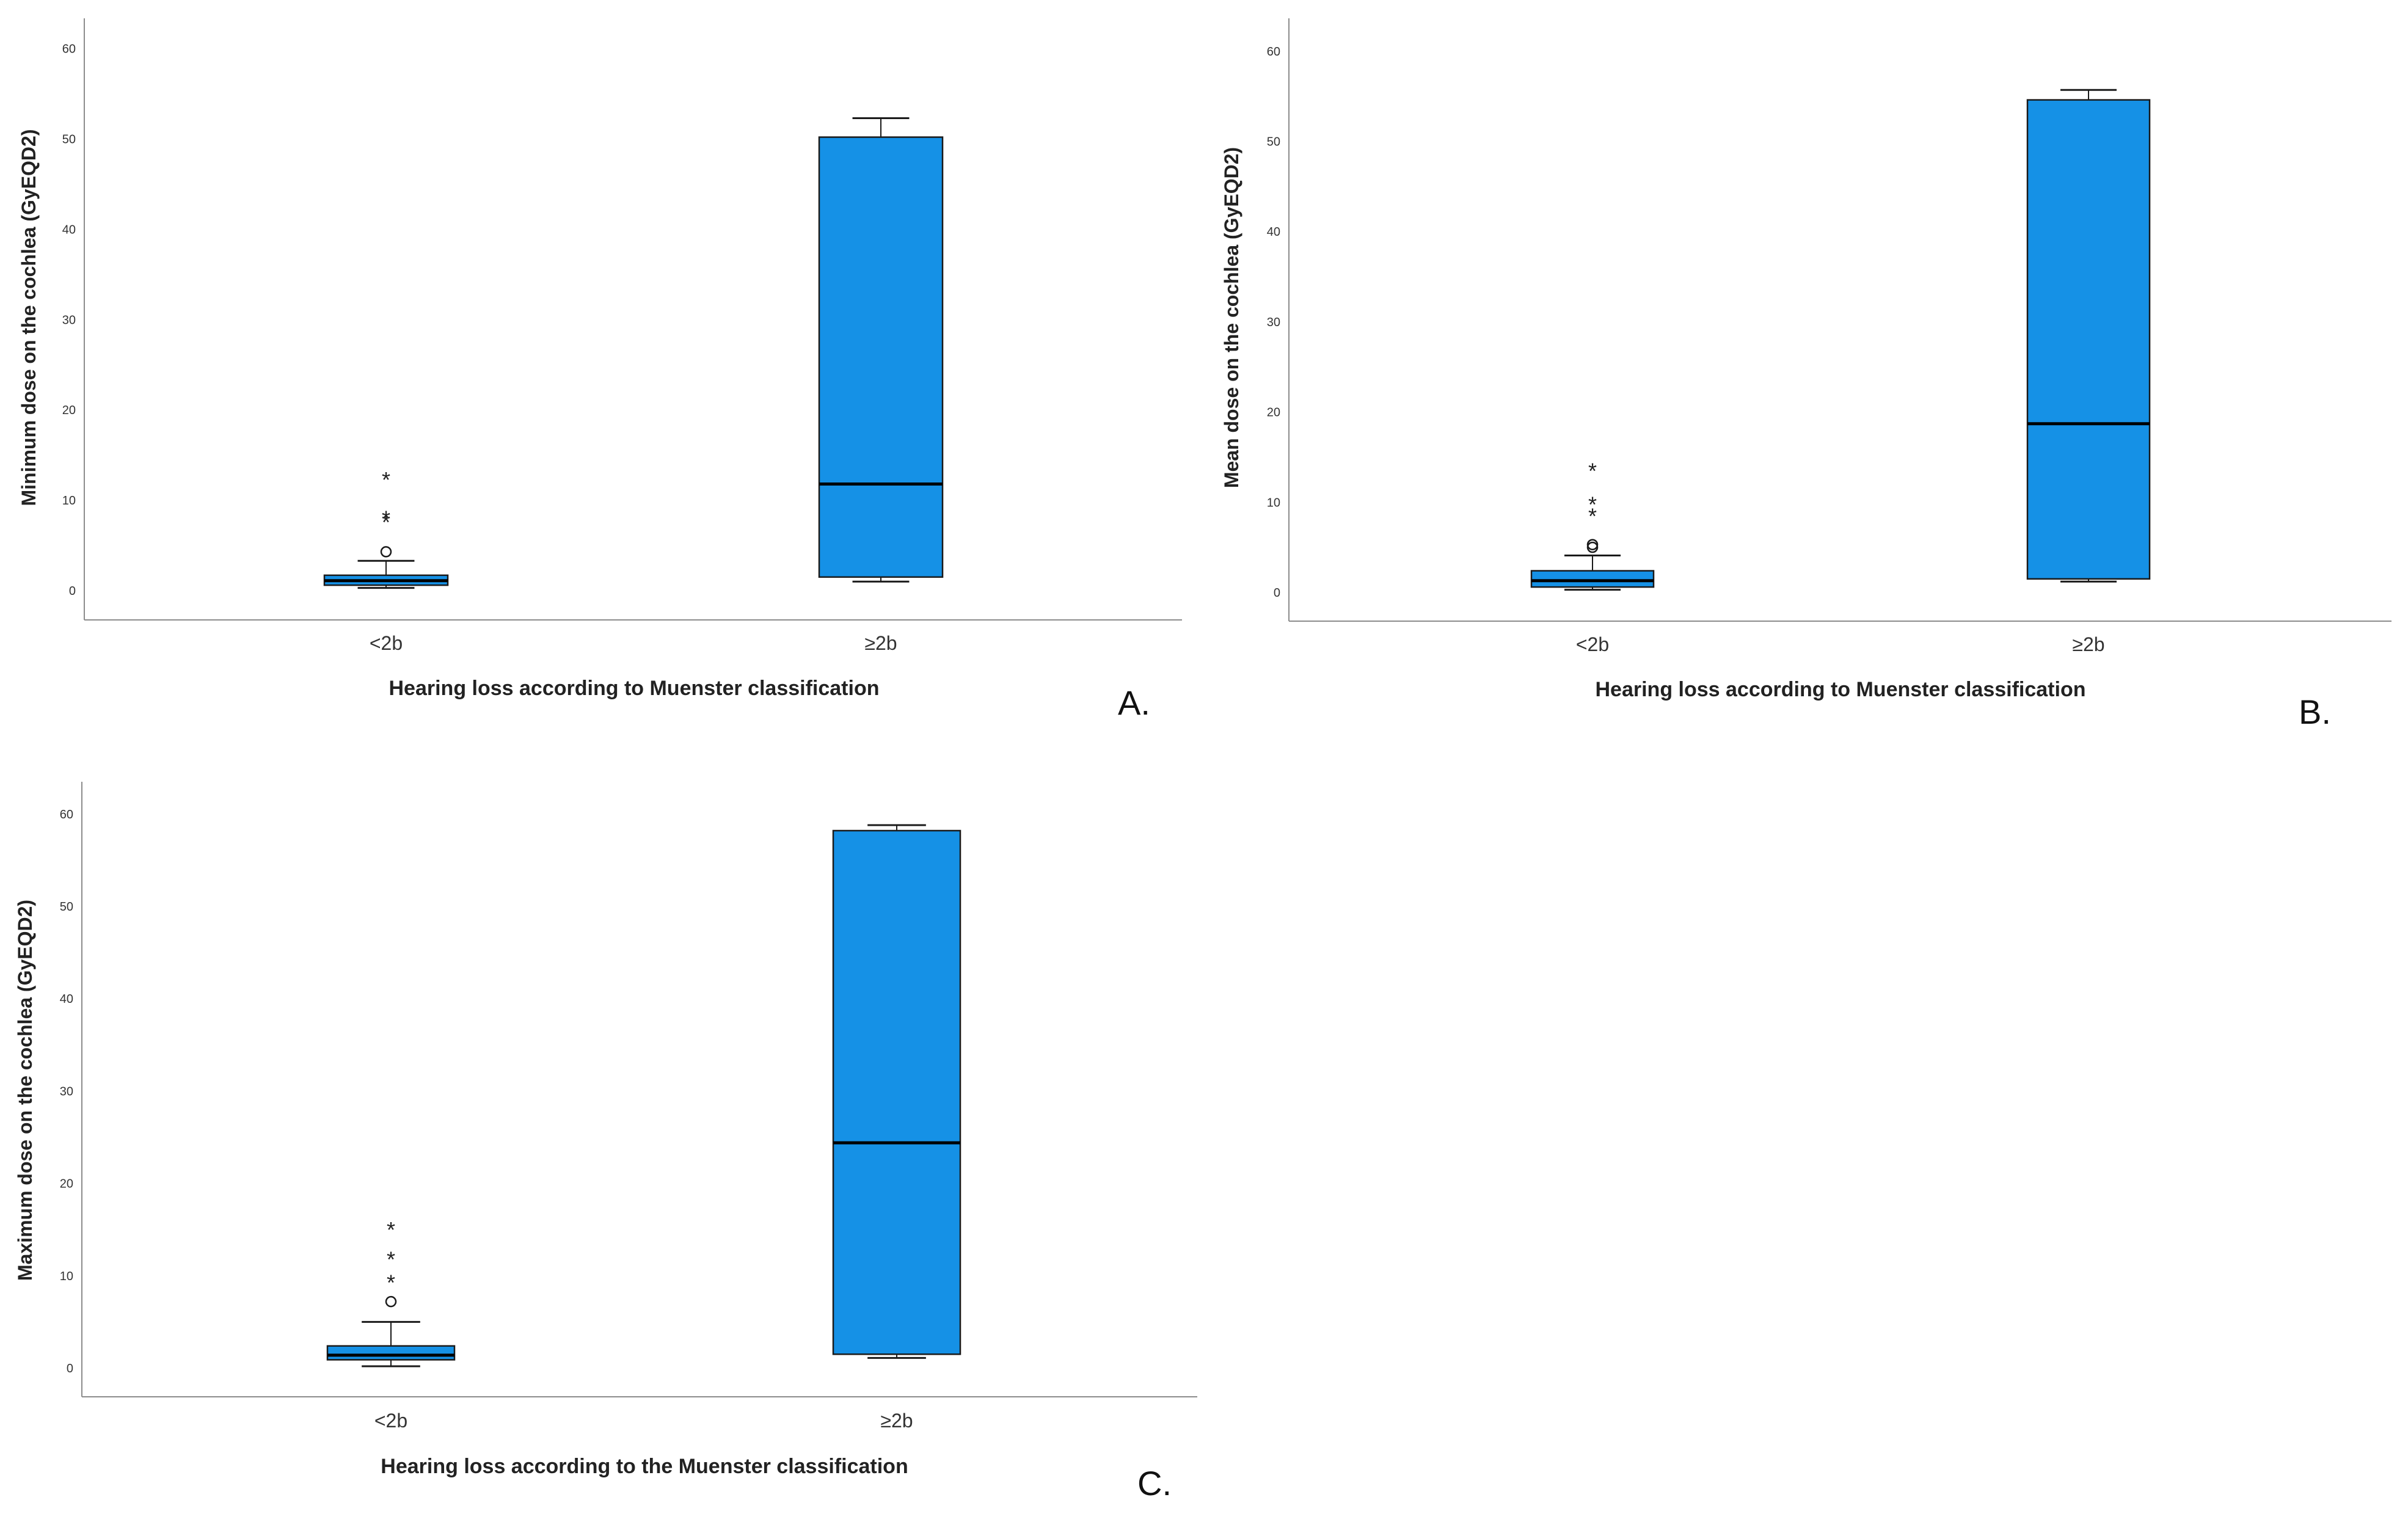  Describe the element at coordinates (25, 1090) in the screenshot. I see `y-axis-title: Maximum dose on the cochlea (GyEQD2)` at that location.